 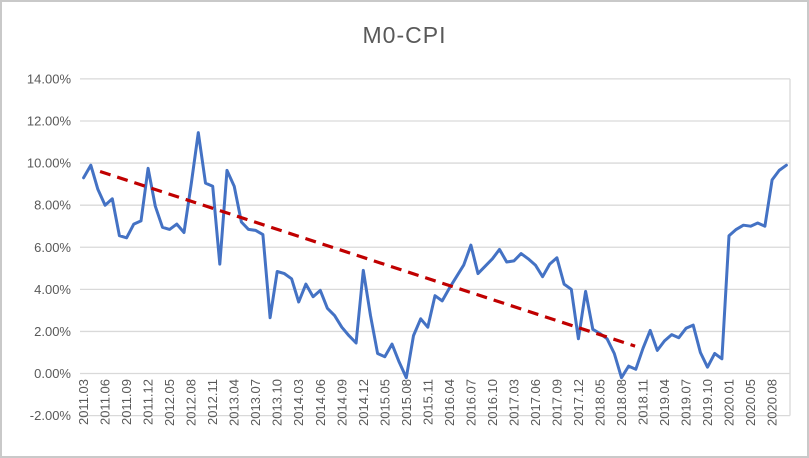 I want to click on chart-title: M0-CPI, so click(x=404, y=35).